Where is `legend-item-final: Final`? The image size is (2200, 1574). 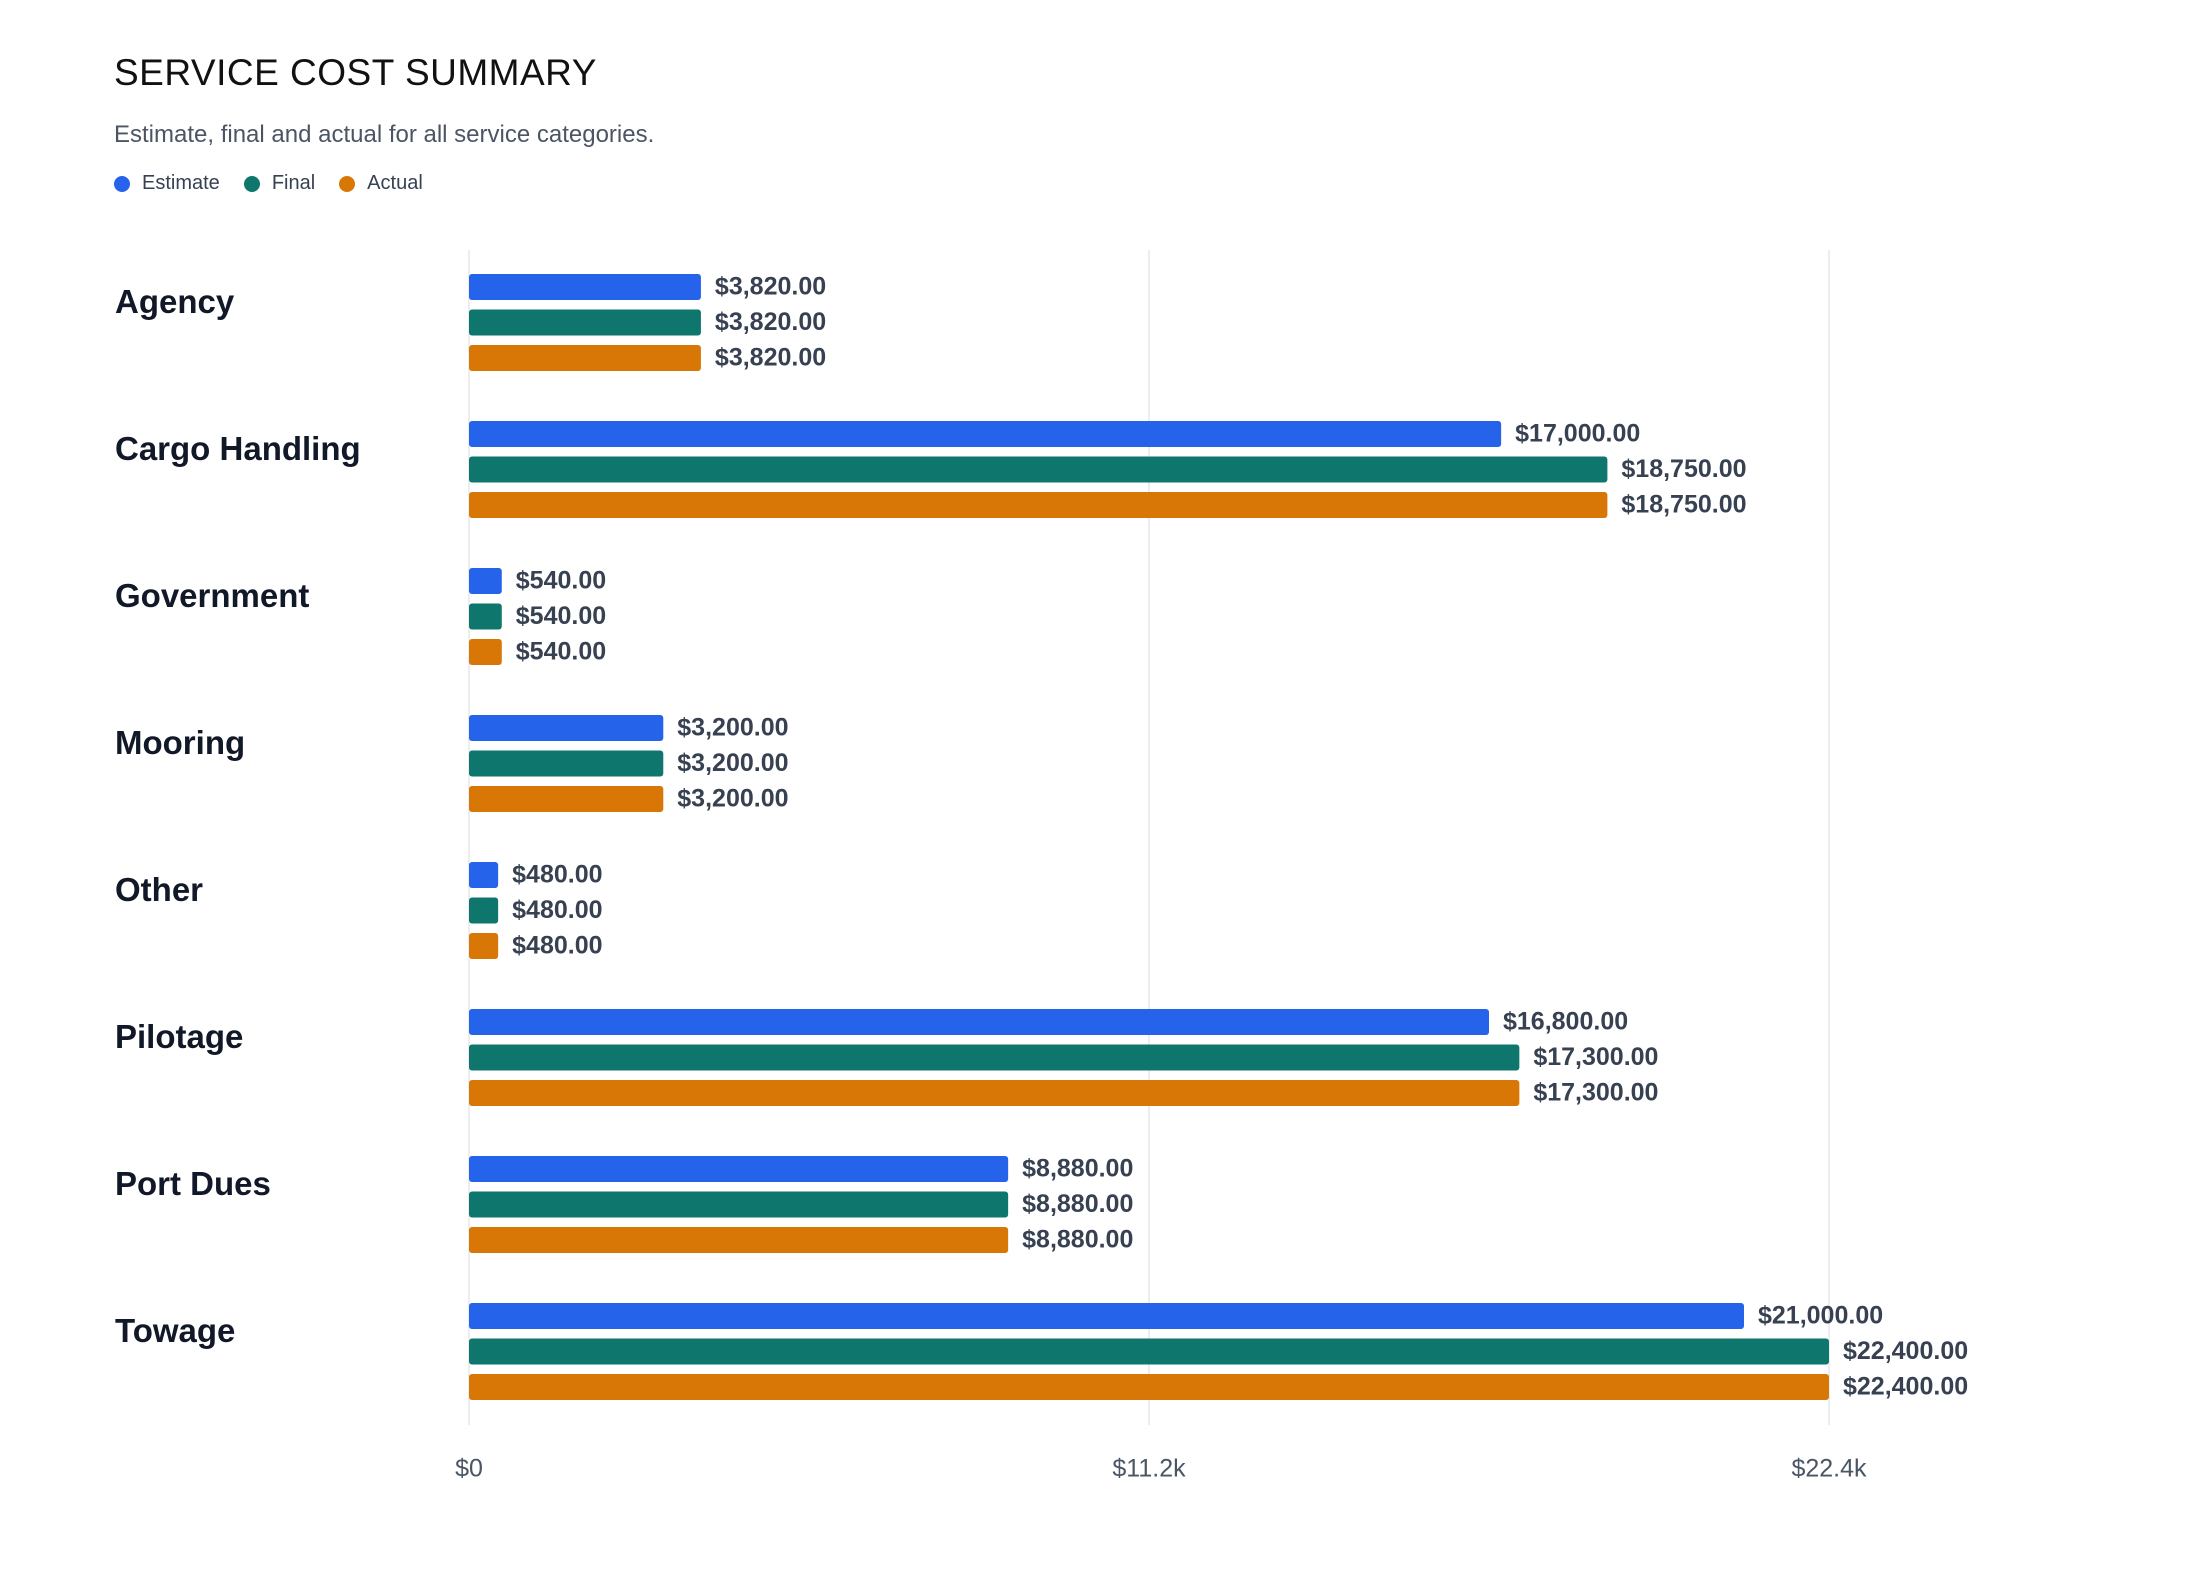
legend-item-final: Final is located at coordinates (279, 183).